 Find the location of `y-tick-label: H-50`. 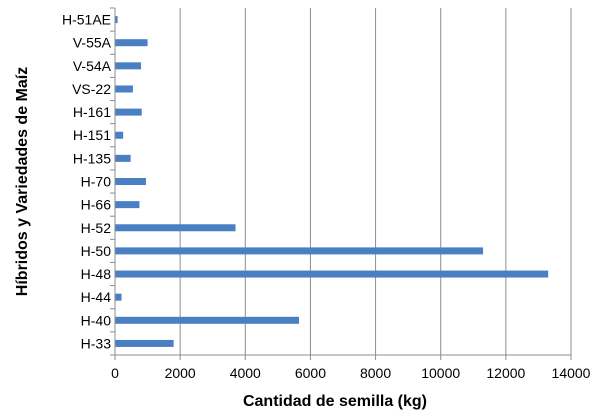

y-tick-label: H-50 is located at coordinates (96, 251).